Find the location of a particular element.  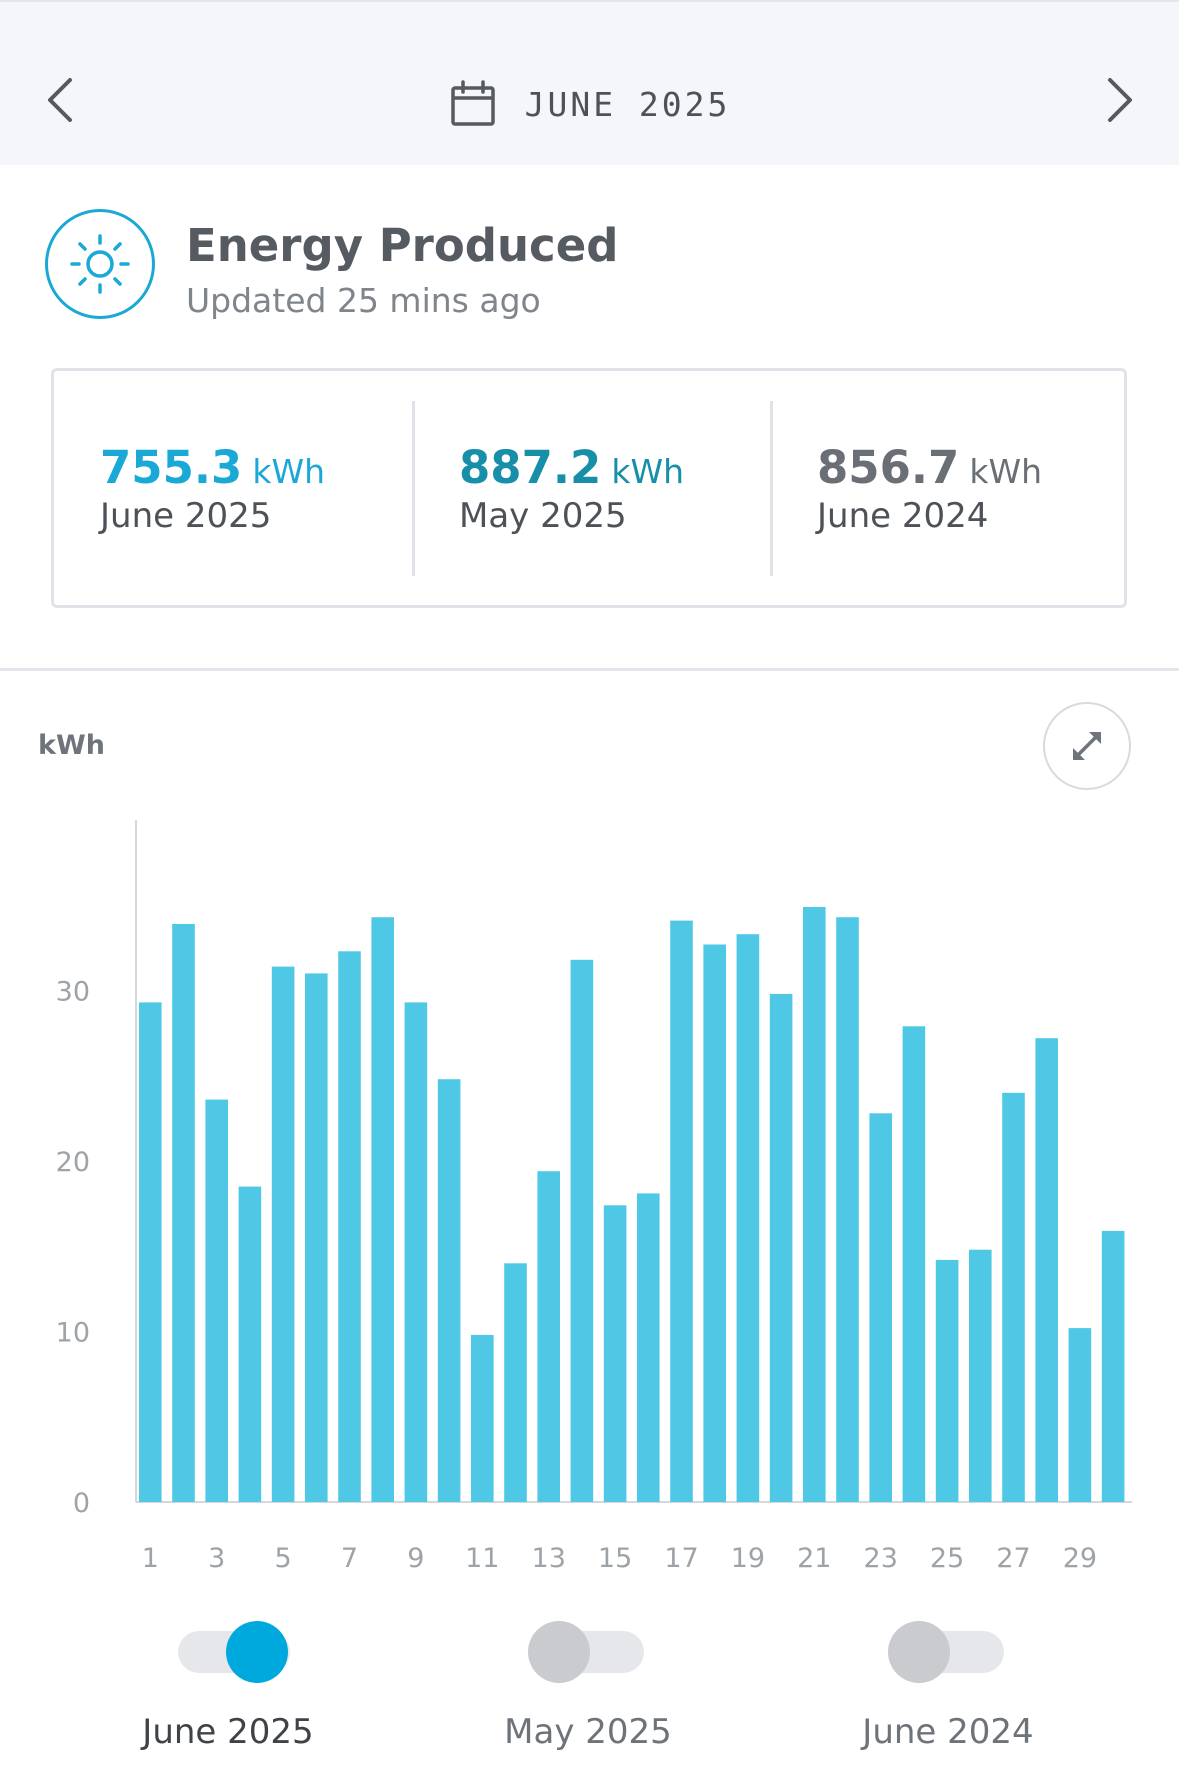

x-tick-label: 5 is located at coordinates (283, 1558).